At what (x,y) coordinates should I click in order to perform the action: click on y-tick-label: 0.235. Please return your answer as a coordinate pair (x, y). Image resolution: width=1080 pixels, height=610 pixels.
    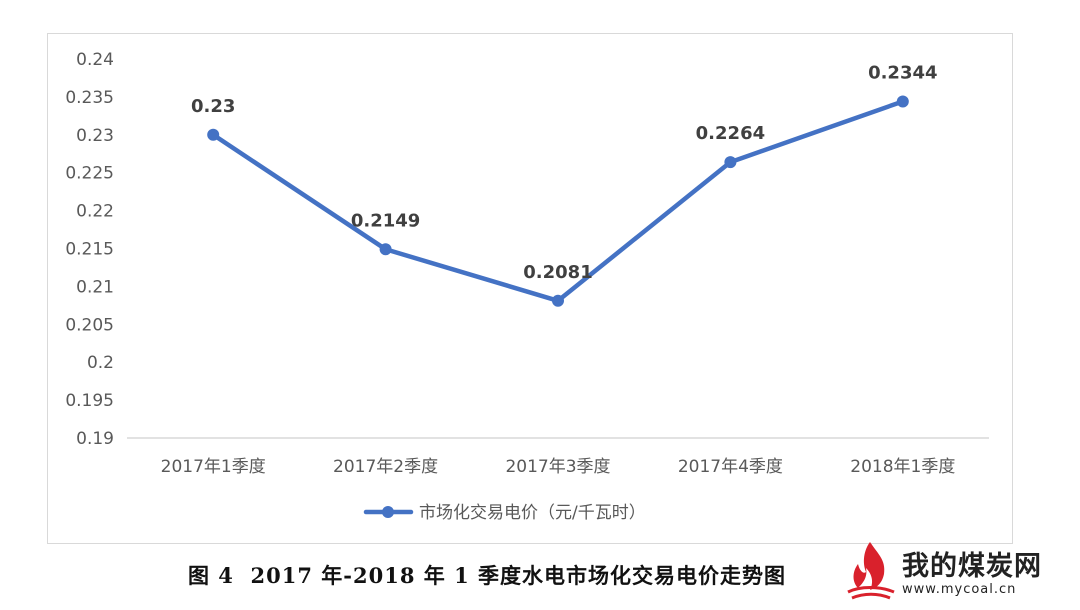
    Looking at the image, I should click on (89, 98).